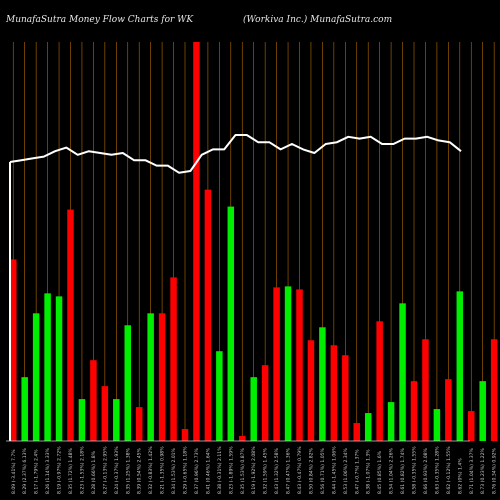  Describe the element at coordinates (472, 470) in the screenshot. I see `x-tick-label: 8.71 (1.04%) 3.37%` at that location.